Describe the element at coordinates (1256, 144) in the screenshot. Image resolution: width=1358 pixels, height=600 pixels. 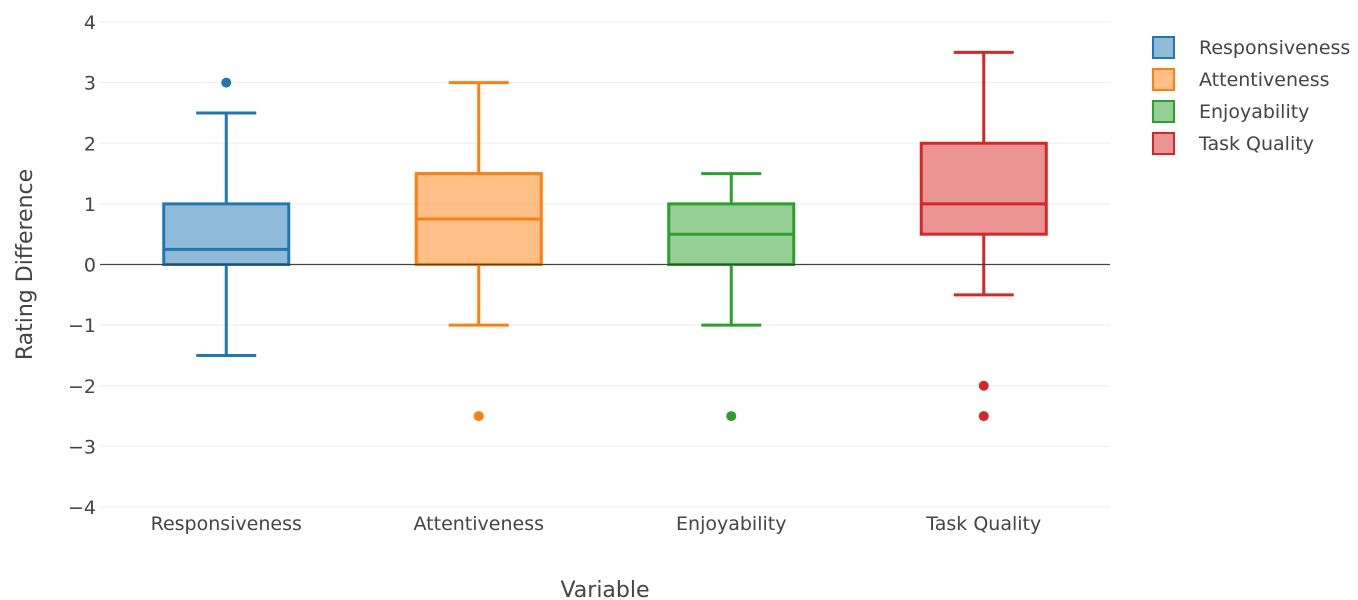
I see `legend-label: Task Quality` at that location.